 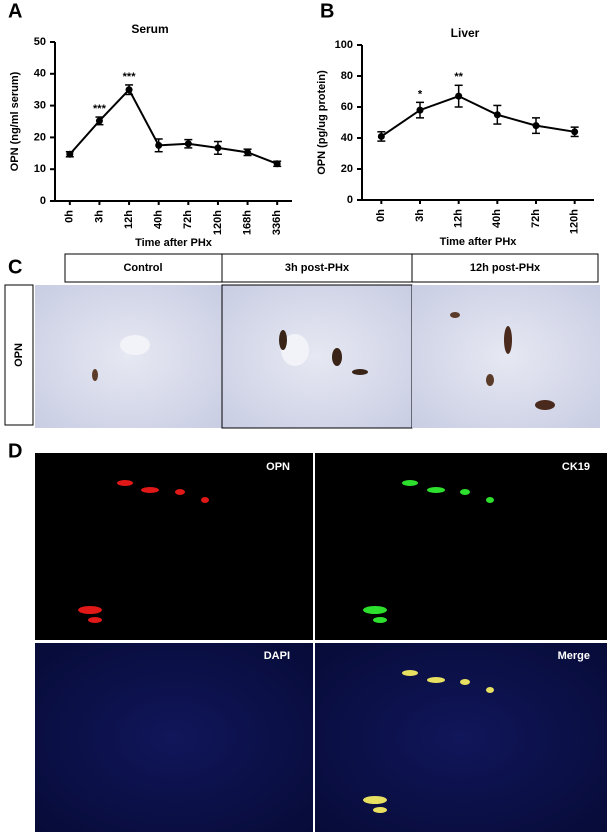 I want to click on y-tick-label: 30, so click(x=40, y=106).